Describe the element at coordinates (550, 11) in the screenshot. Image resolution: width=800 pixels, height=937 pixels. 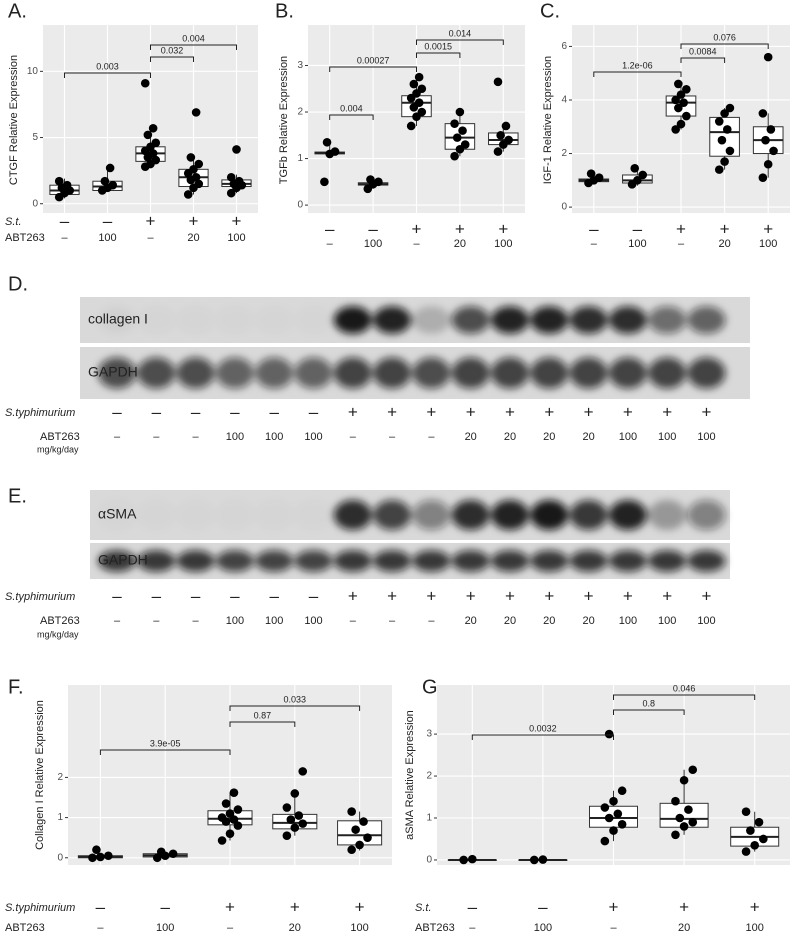
I see `panel-label: C.` at that location.